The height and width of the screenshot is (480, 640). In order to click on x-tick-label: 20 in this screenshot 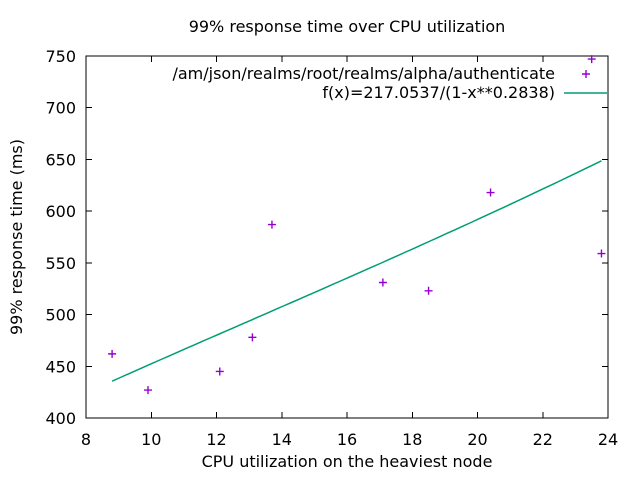, I will do `click(477, 439)`.